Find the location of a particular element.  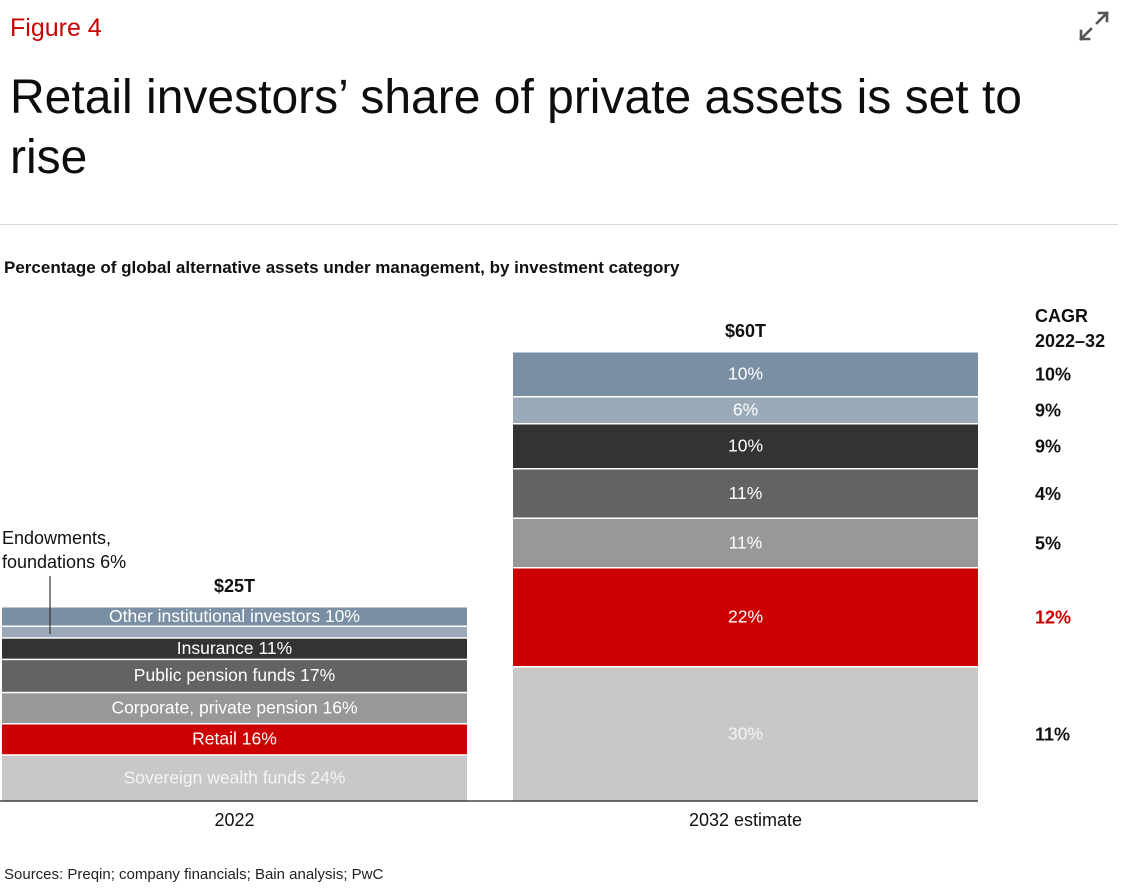

bar-label: Insurance 11% is located at coordinates (234, 648).